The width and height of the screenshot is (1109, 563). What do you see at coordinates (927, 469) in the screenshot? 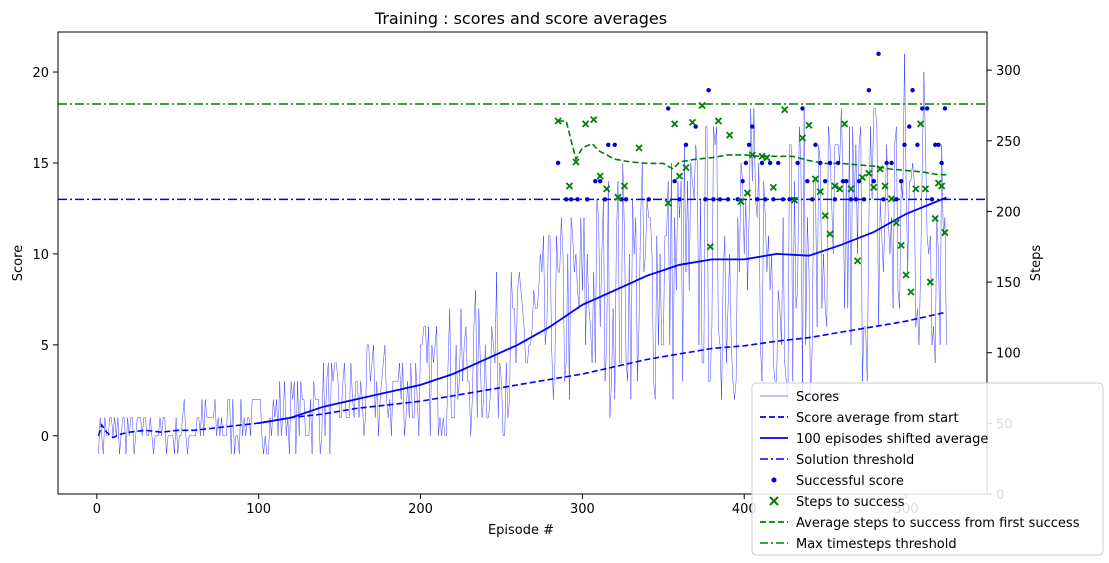
I see `legend-box` at bounding box center [927, 469].